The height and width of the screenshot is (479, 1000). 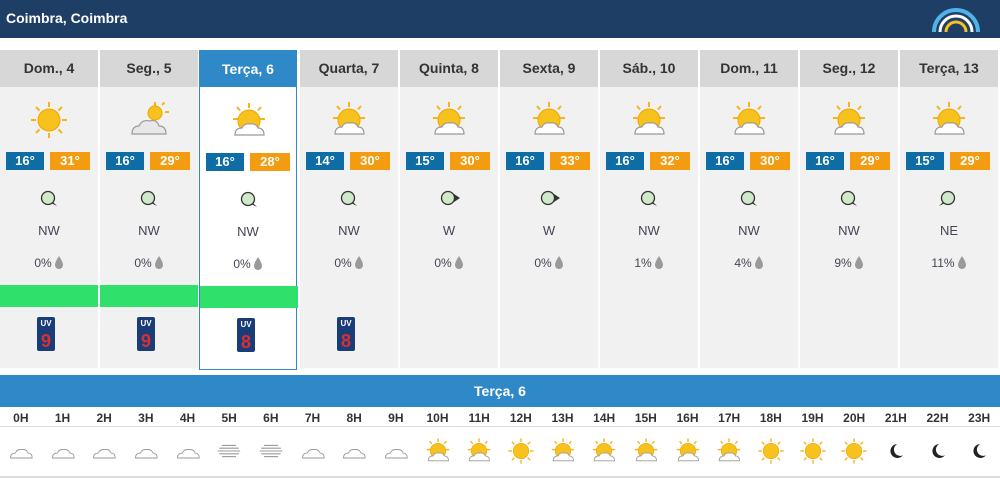 What do you see at coordinates (549, 161) in the screenshot?
I see `temperature-range: 16° 33°` at bounding box center [549, 161].